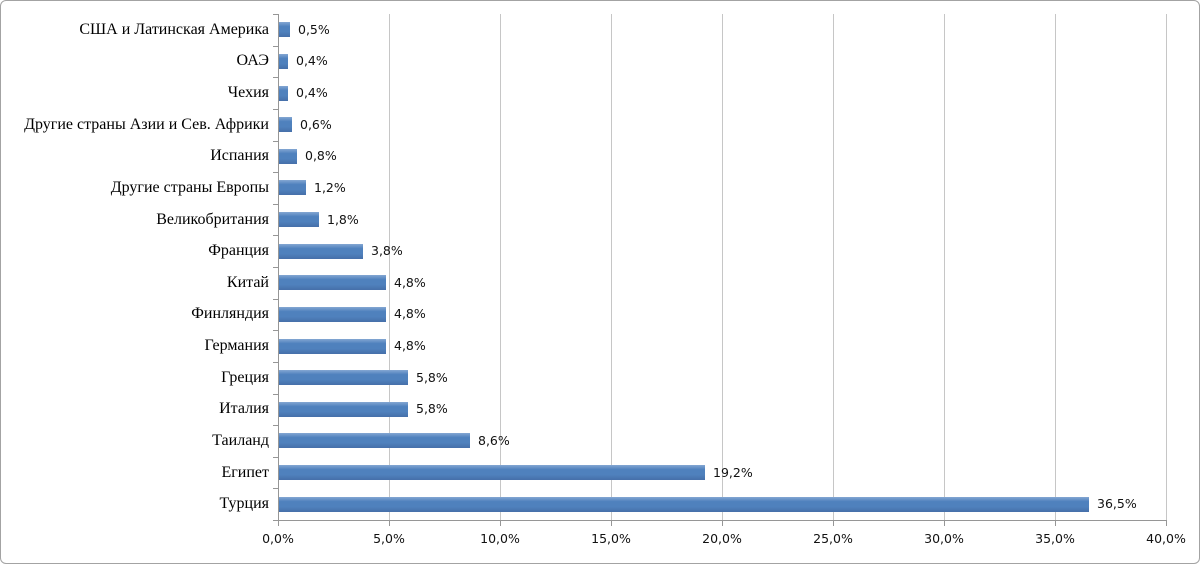 This screenshot has height=564, width=1200. I want to click on category-label: Чехия, so click(248, 93).